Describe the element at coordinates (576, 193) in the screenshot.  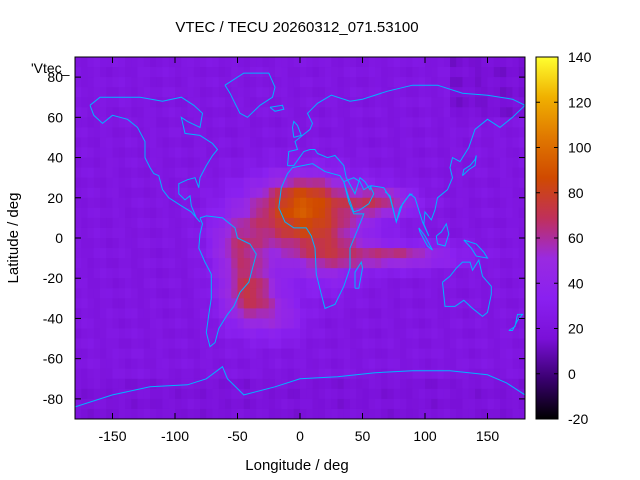
I see `colorbar-tick-label: 80` at that location.